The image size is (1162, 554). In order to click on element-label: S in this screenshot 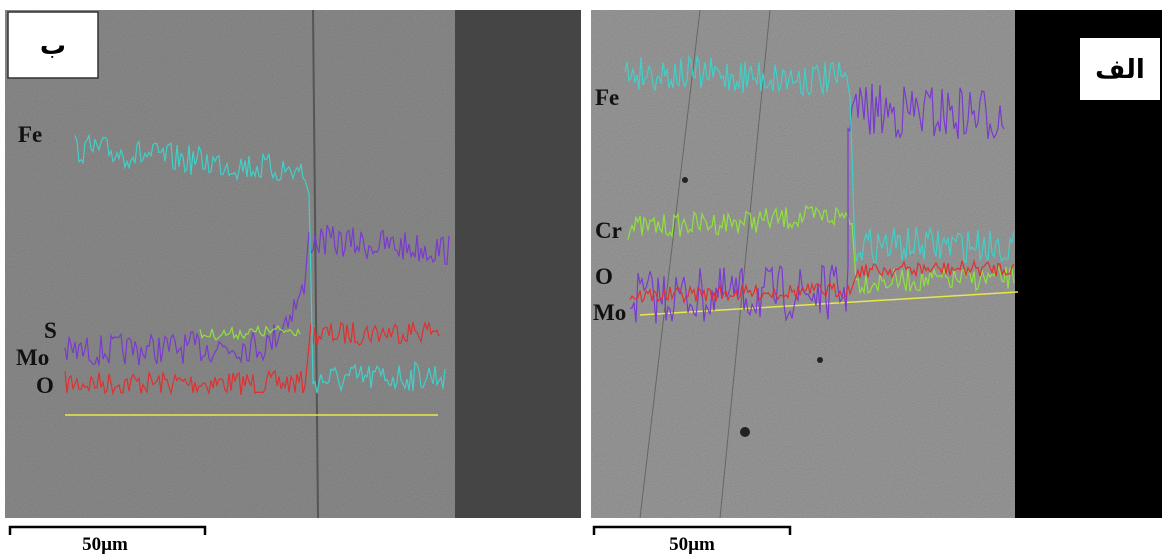, I will do `click(50, 330)`.